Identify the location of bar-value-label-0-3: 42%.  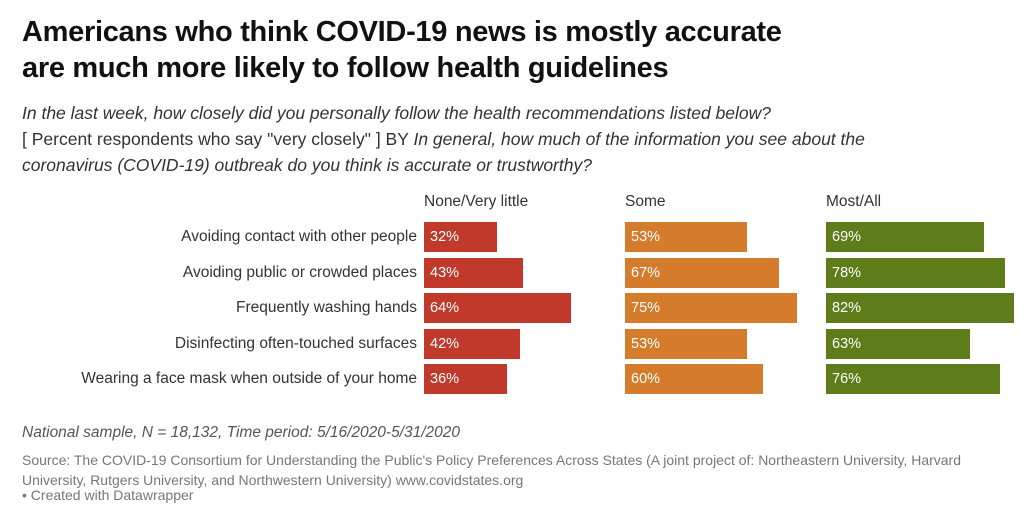
(445, 343).